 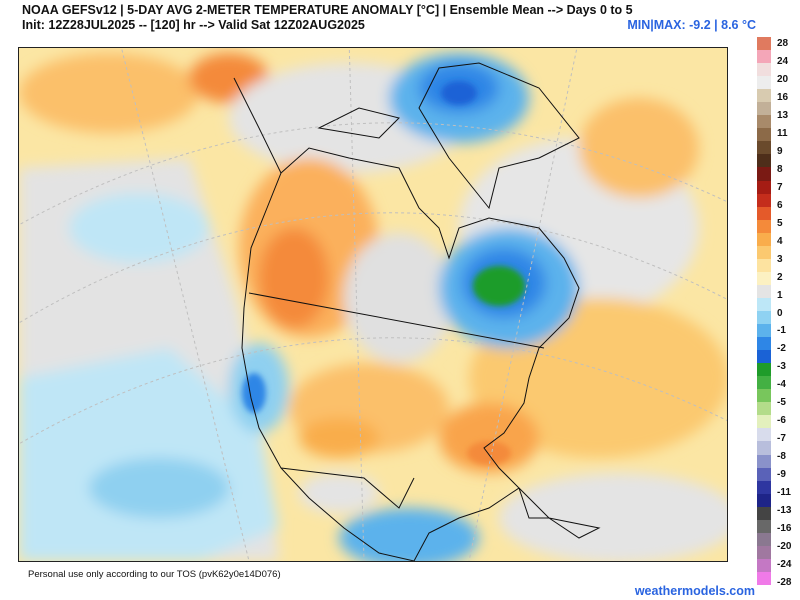 I want to click on legend-label: 5, so click(x=780, y=223).